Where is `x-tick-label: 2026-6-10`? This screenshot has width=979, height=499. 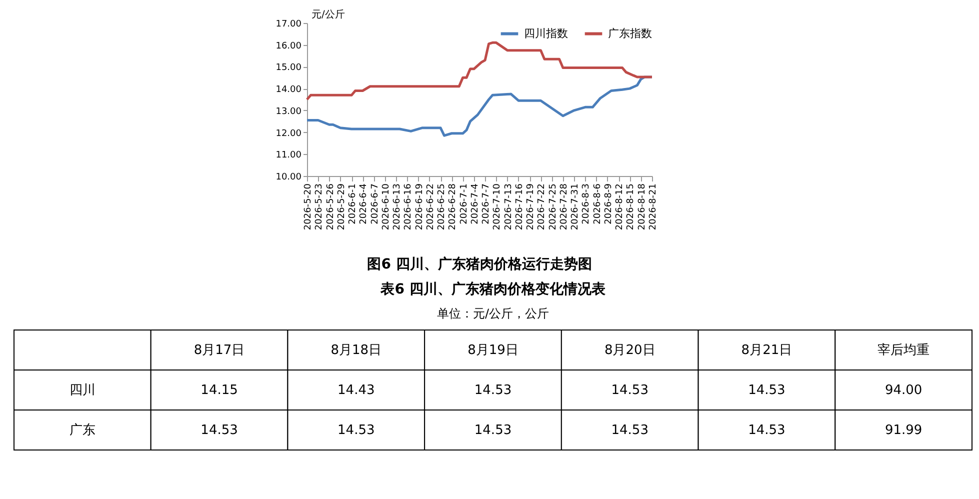 x-tick-label: 2026-6-10 is located at coordinates (386, 206).